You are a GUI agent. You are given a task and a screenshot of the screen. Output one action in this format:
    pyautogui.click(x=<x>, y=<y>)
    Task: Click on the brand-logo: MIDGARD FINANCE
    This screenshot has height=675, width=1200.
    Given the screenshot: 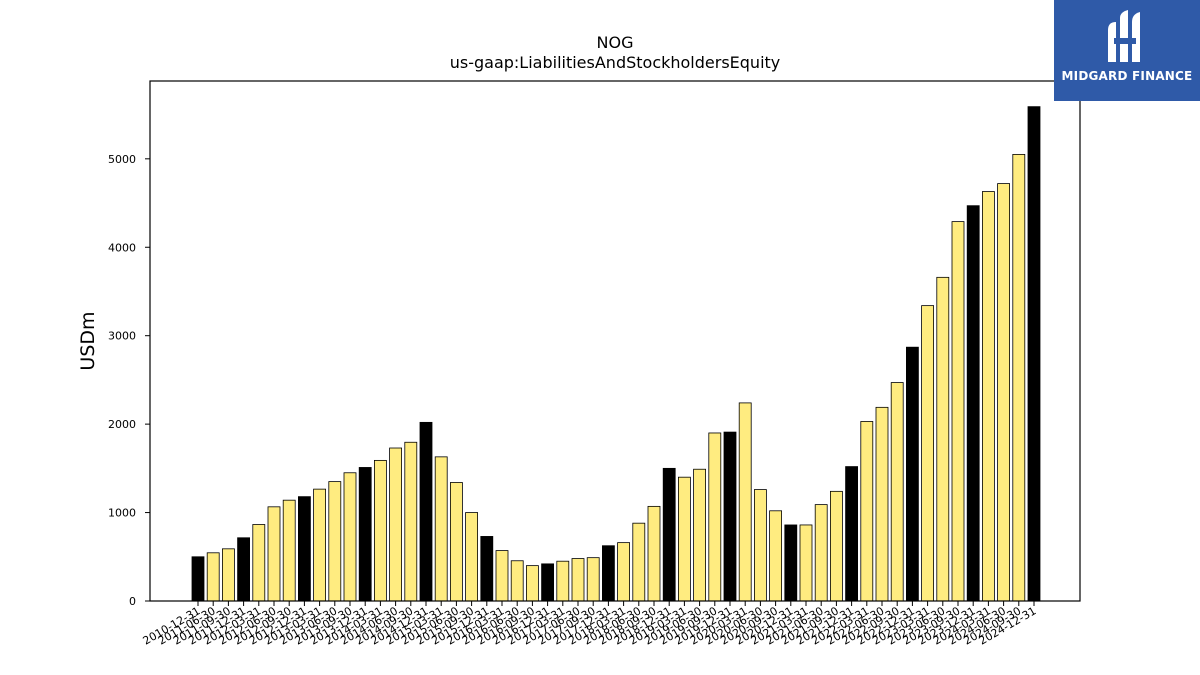 What is the action you would take?
    pyautogui.click(x=1127, y=50)
    